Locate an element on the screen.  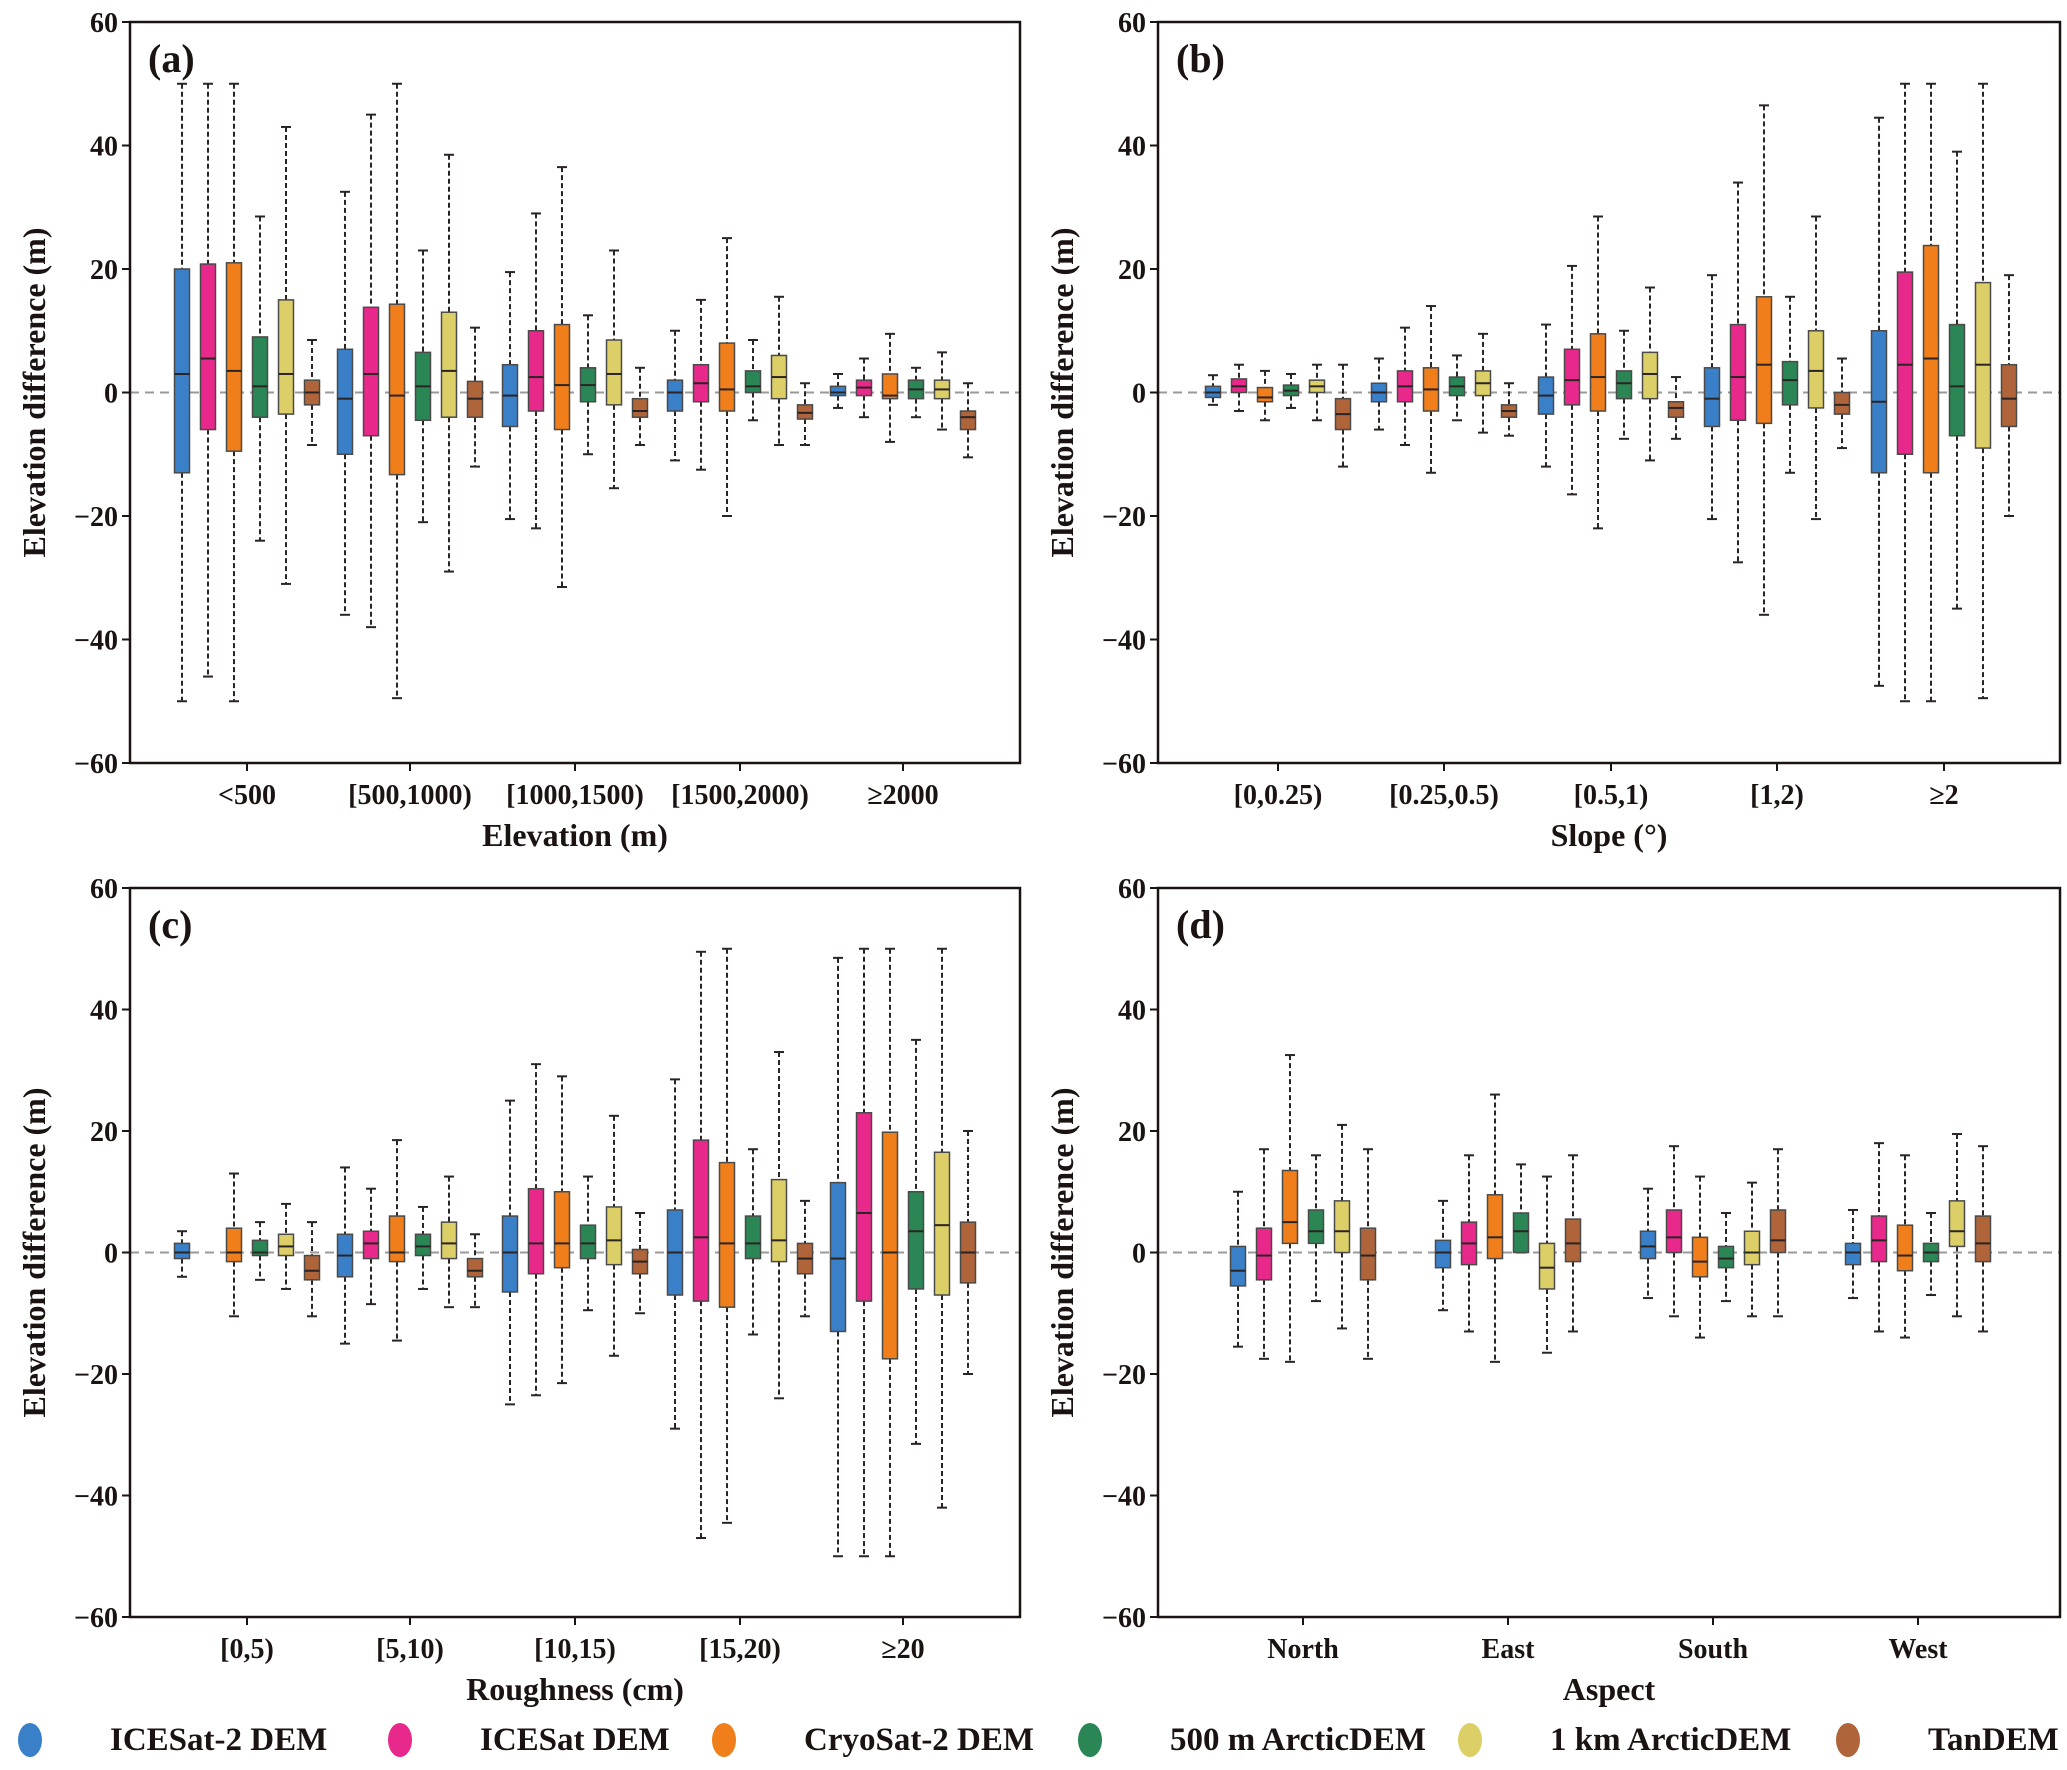
x-tick-label: [0,5) is located at coordinates (247, 1649).